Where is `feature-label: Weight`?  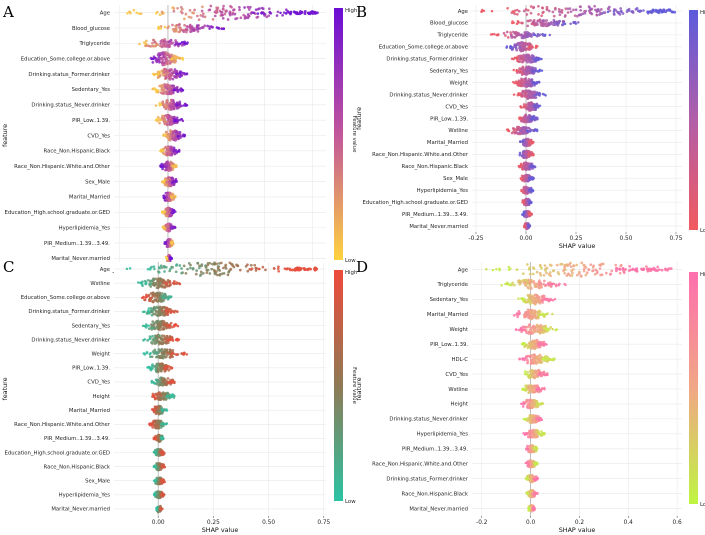
feature-label: Weight is located at coordinates (101, 355).